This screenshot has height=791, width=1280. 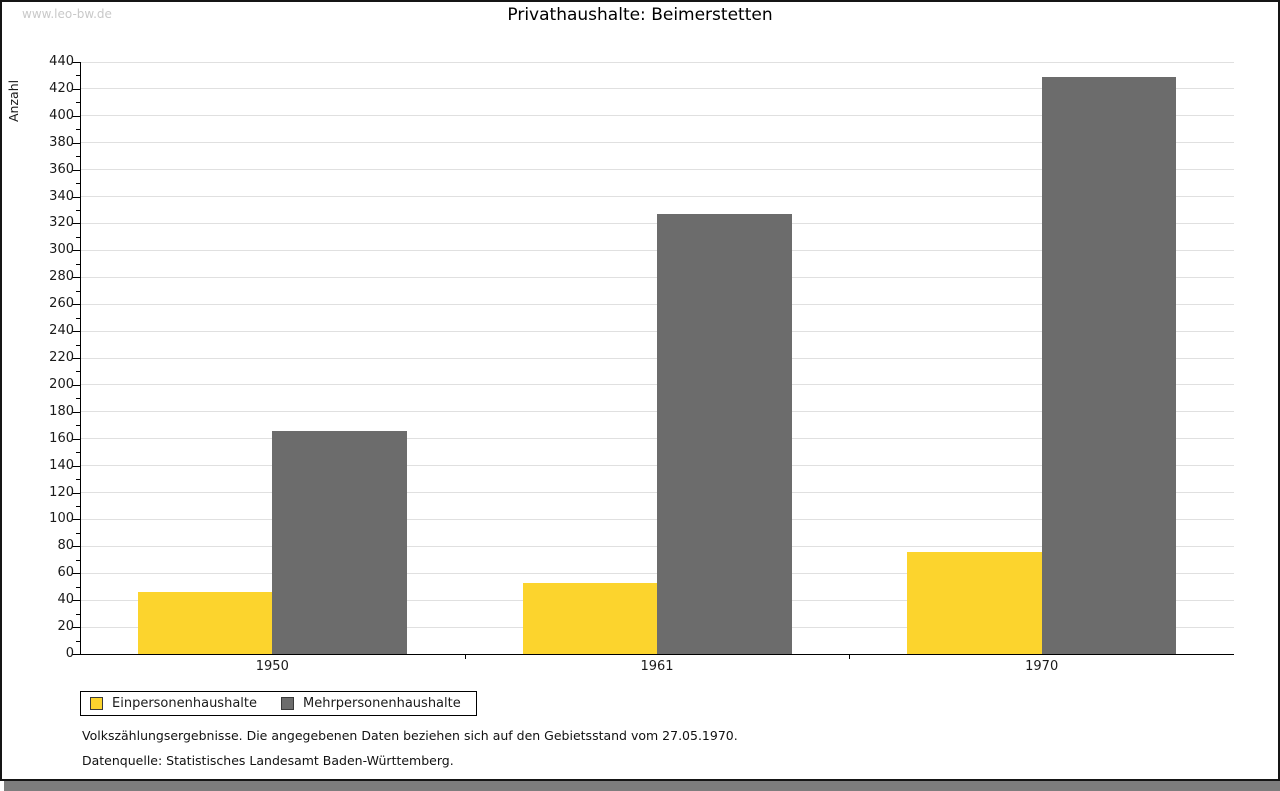 What do you see at coordinates (69, 653) in the screenshot?
I see `y-tick-label: 0` at bounding box center [69, 653].